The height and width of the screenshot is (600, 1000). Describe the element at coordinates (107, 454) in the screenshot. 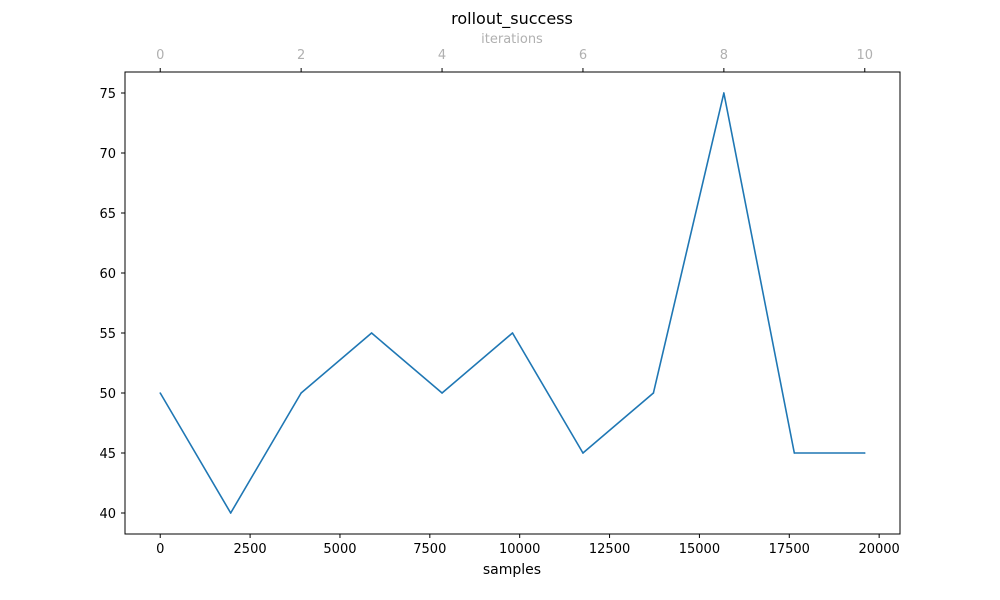

I see `y-tick-label: 45` at that location.